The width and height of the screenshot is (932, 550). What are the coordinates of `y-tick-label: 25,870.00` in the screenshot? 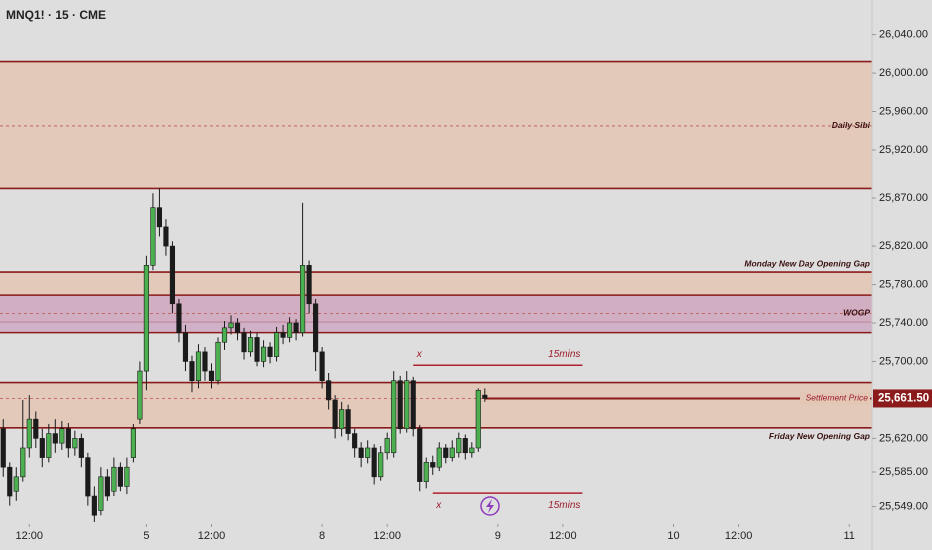 It's located at (903, 198).